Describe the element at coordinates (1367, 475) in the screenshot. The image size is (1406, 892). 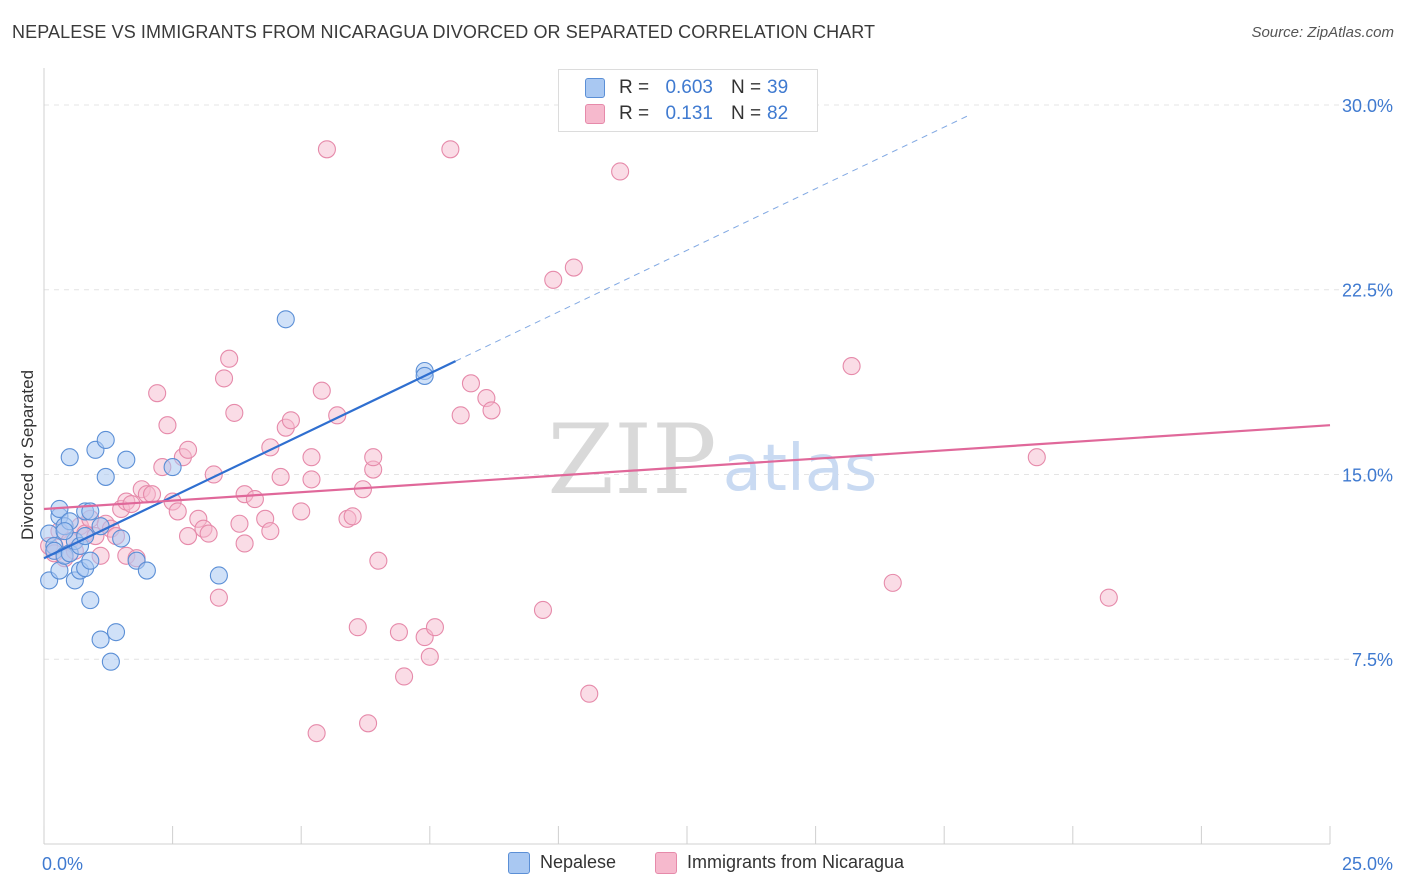
I see `y-tick-label: 15.0%` at that location.